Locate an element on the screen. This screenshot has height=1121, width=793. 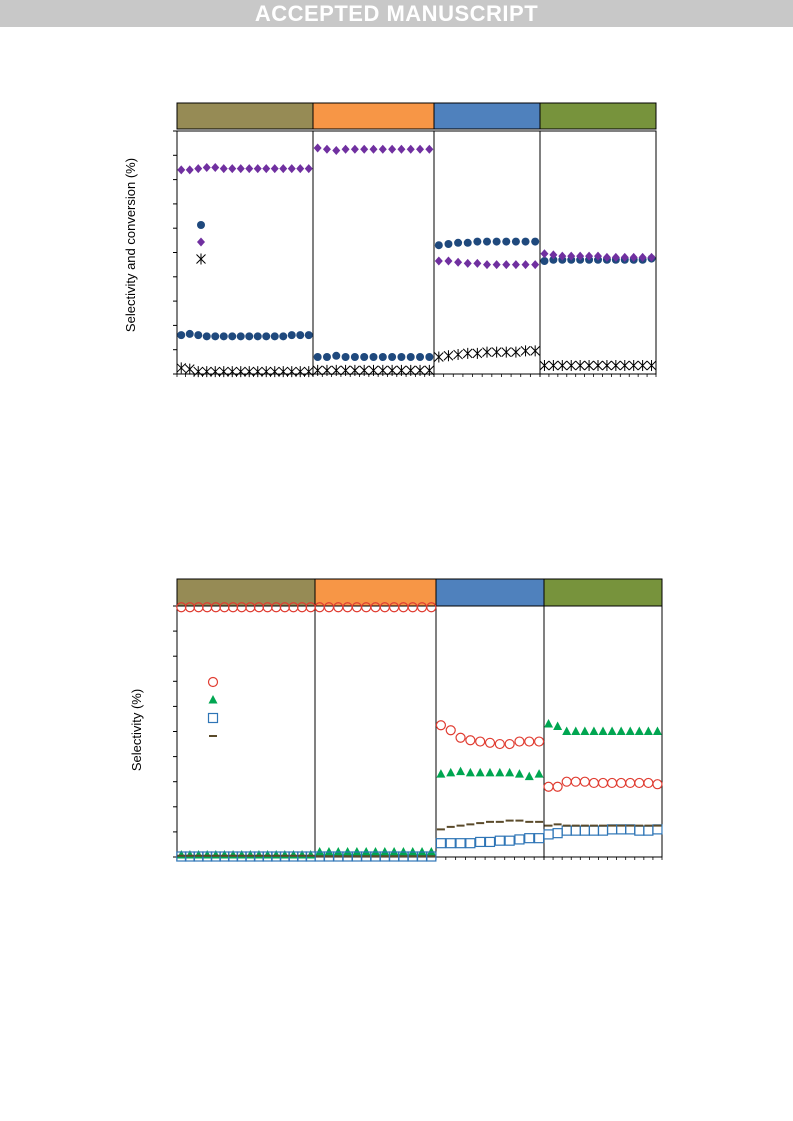
y-axis-label: Selectivity and conversion (%) is located at coordinates (130, 245).